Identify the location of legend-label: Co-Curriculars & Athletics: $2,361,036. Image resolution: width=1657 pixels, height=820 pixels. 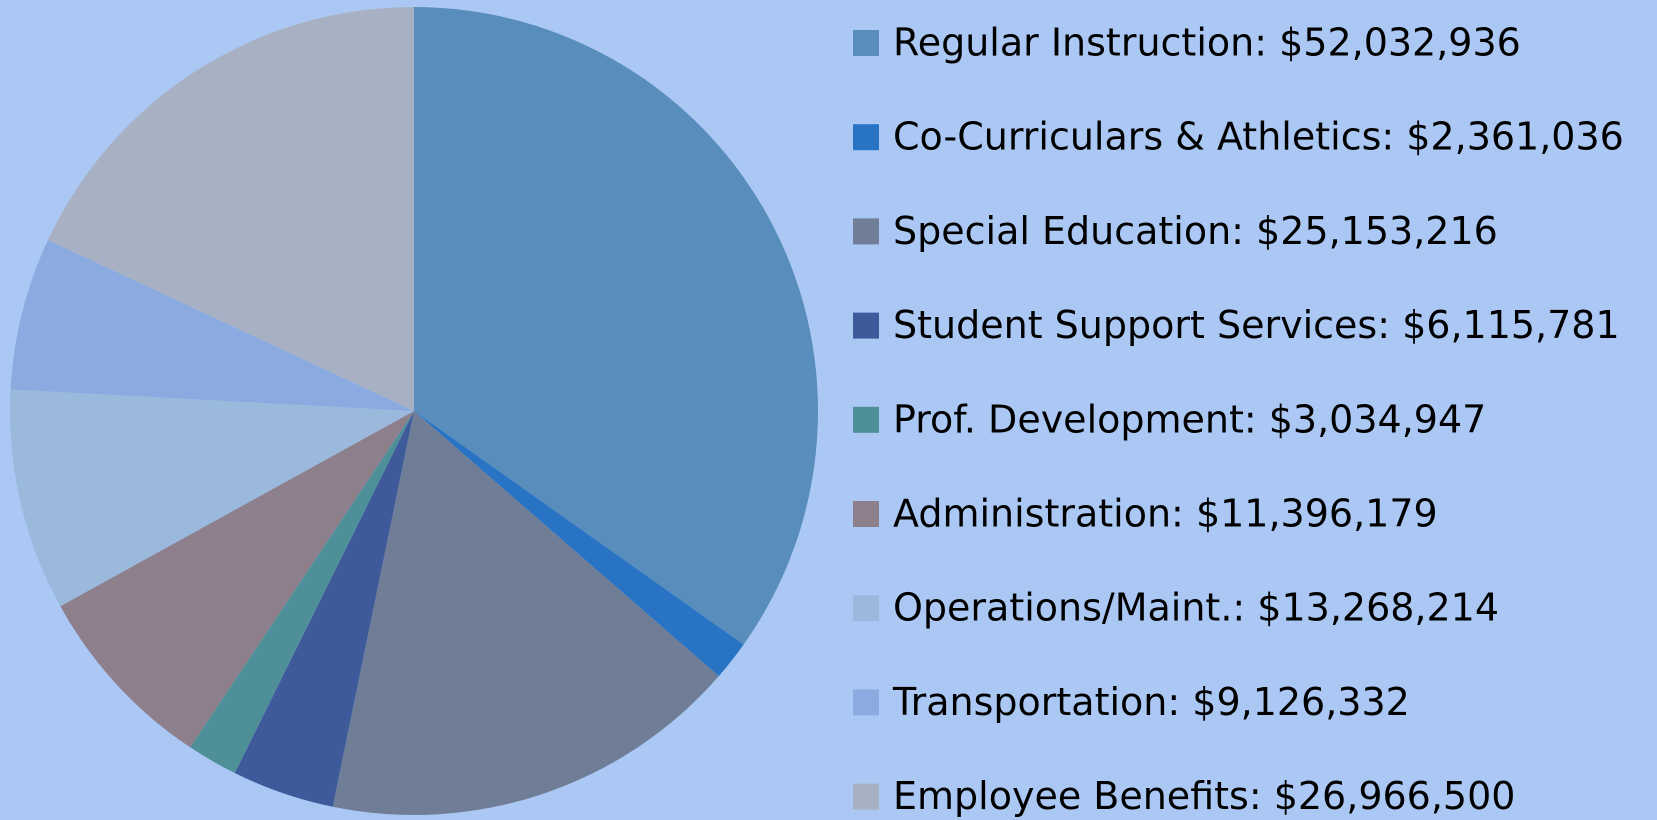
(1258, 137).